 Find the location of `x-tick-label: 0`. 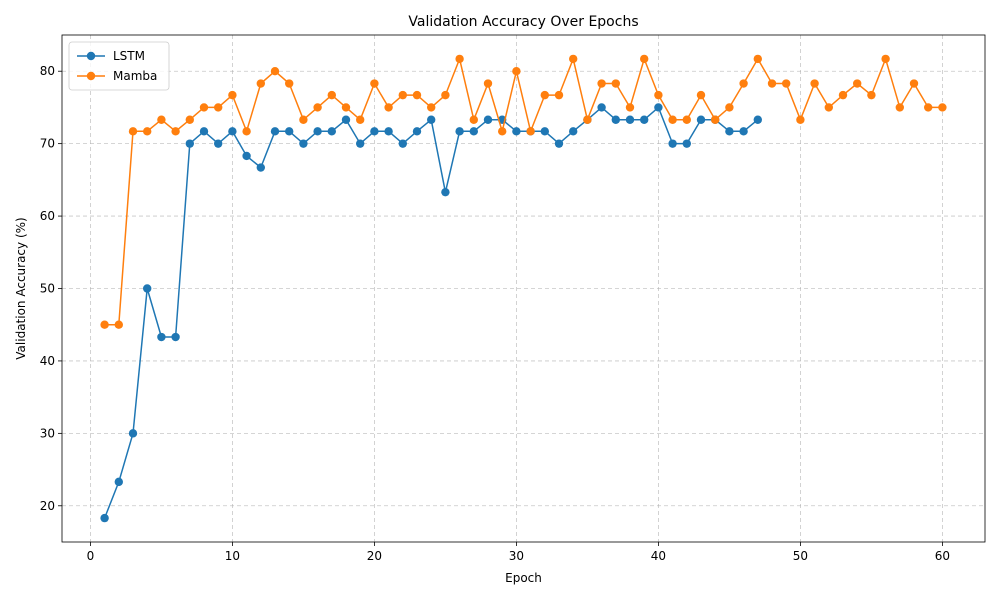

x-tick-label: 0 is located at coordinates (91, 556).